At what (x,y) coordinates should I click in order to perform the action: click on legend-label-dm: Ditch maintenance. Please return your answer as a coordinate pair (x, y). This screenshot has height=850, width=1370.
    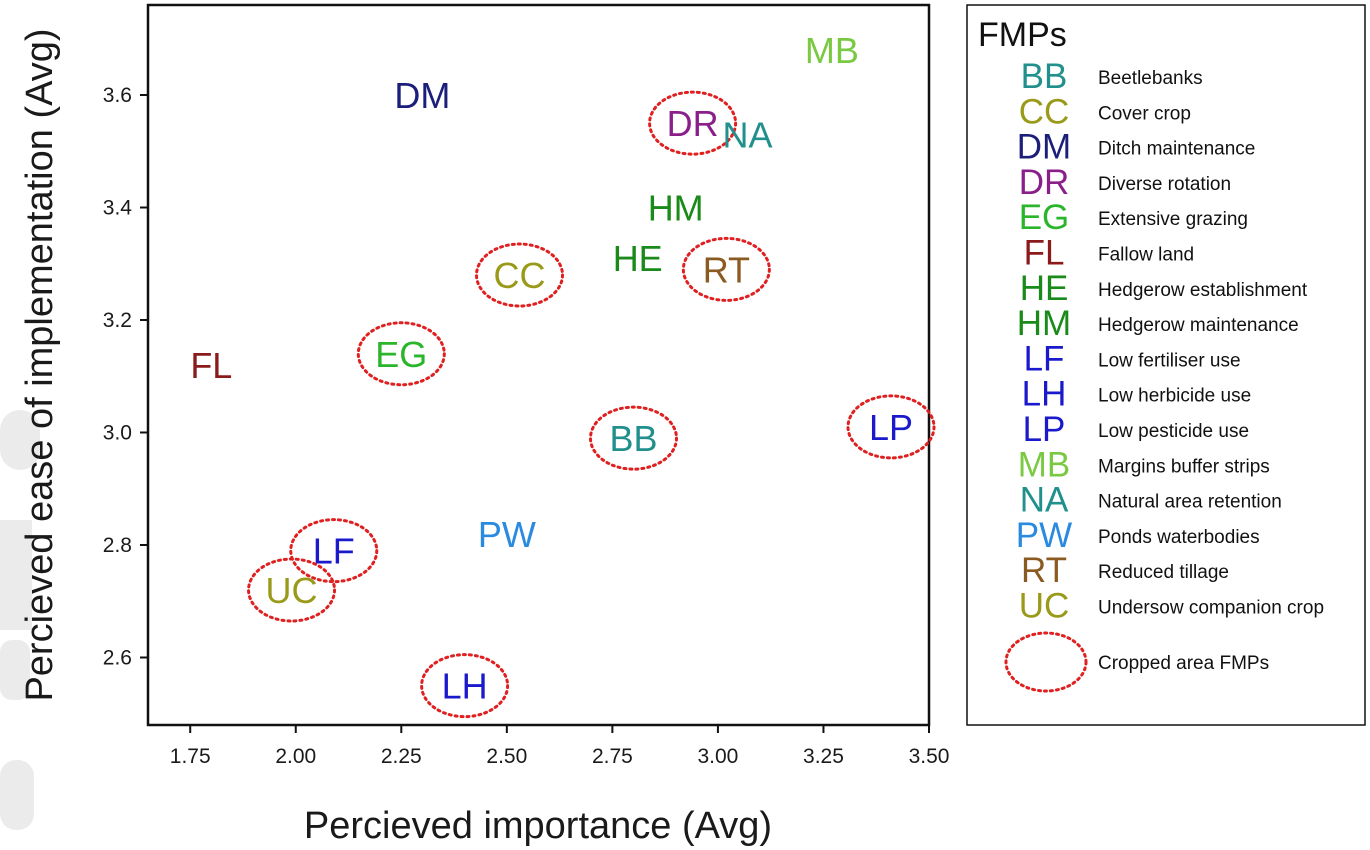
    Looking at the image, I should click on (1176, 149).